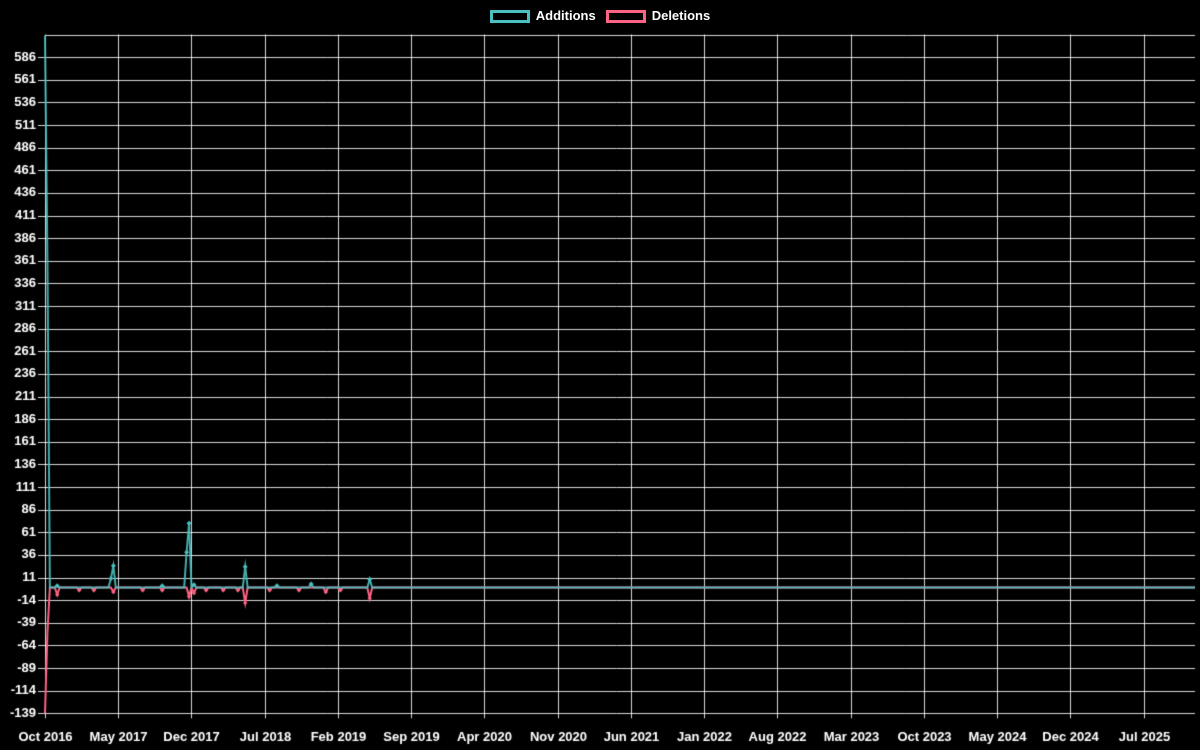 The image size is (1200, 750). What do you see at coordinates (681, 15) in the screenshot?
I see `legend-label-deletions: Deletions` at bounding box center [681, 15].